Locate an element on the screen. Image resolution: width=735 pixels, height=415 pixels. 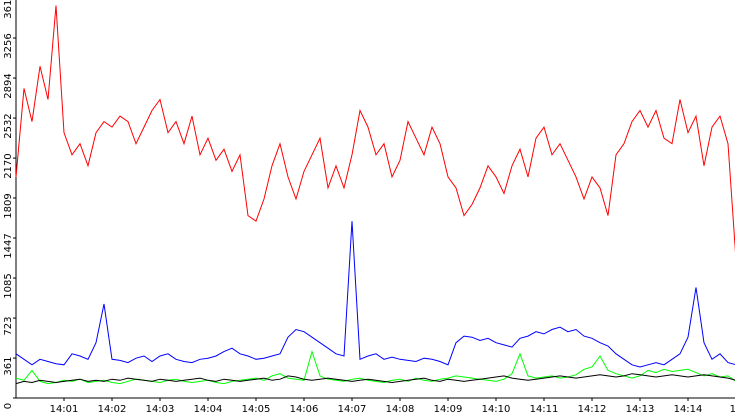
x-tick-label: 14:14 is located at coordinates (688, 409).